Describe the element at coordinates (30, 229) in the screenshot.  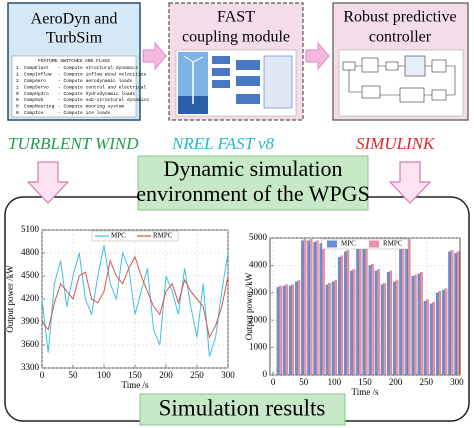
I see `y-tick-label: 5100` at that location.